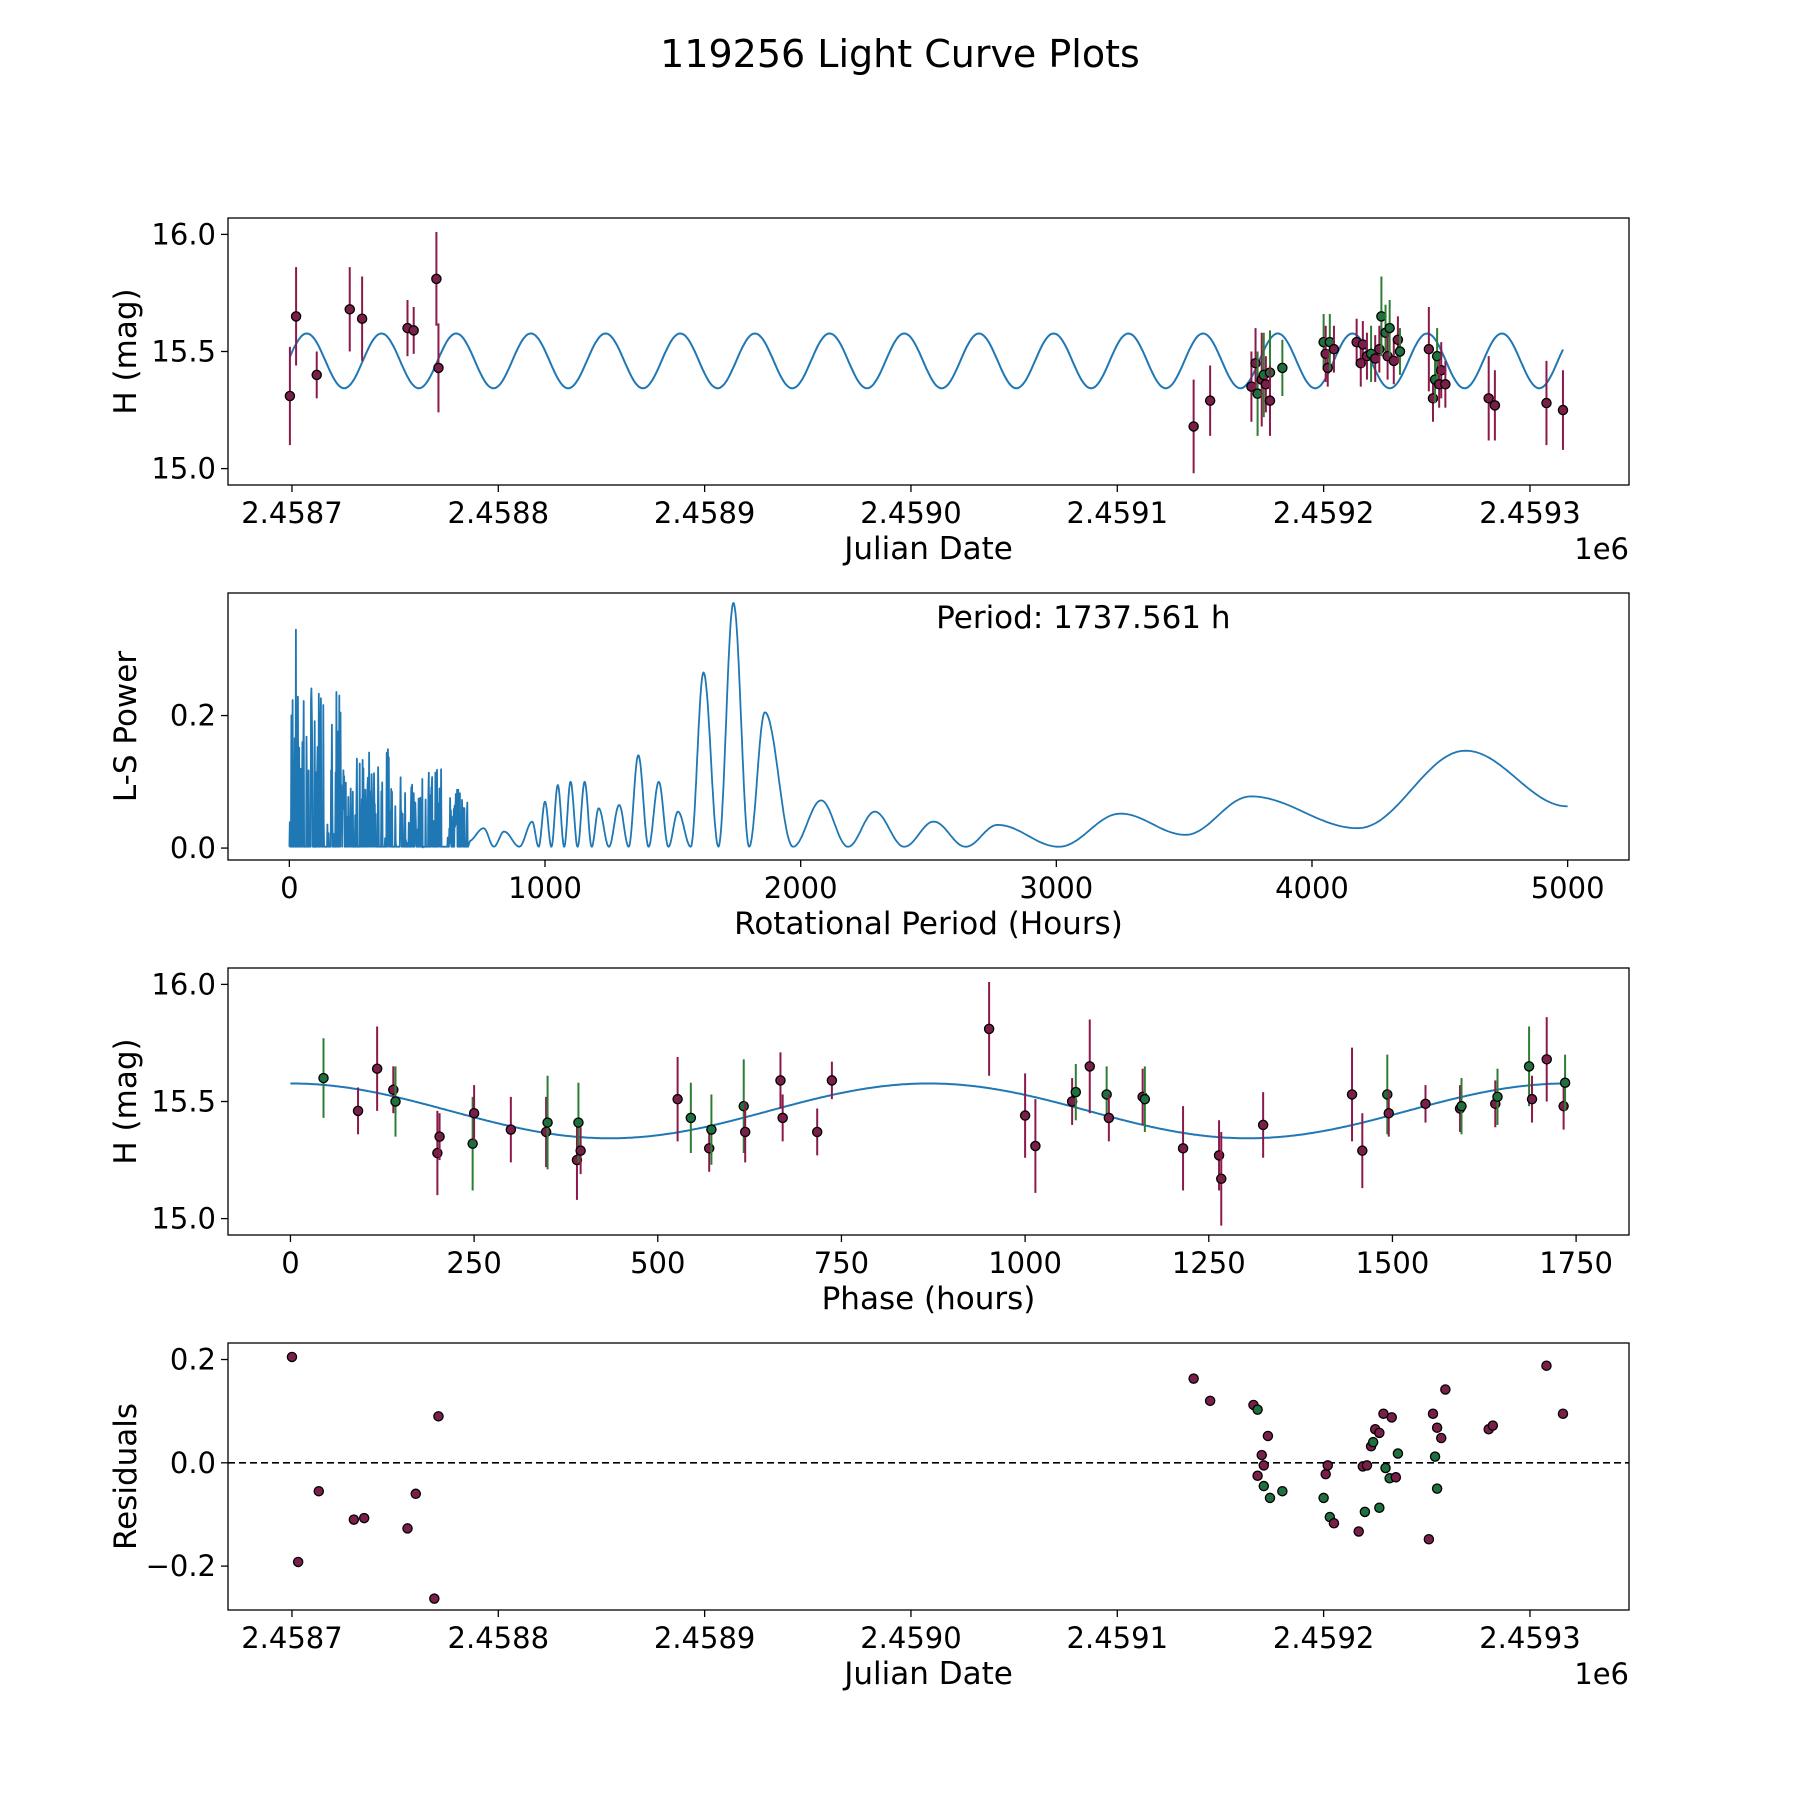 This screenshot has width=1800, height=1800. What do you see at coordinates (291, 513) in the screenshot?
I see `x-tick-label: 2.4587` at bounding box center [291, 513].